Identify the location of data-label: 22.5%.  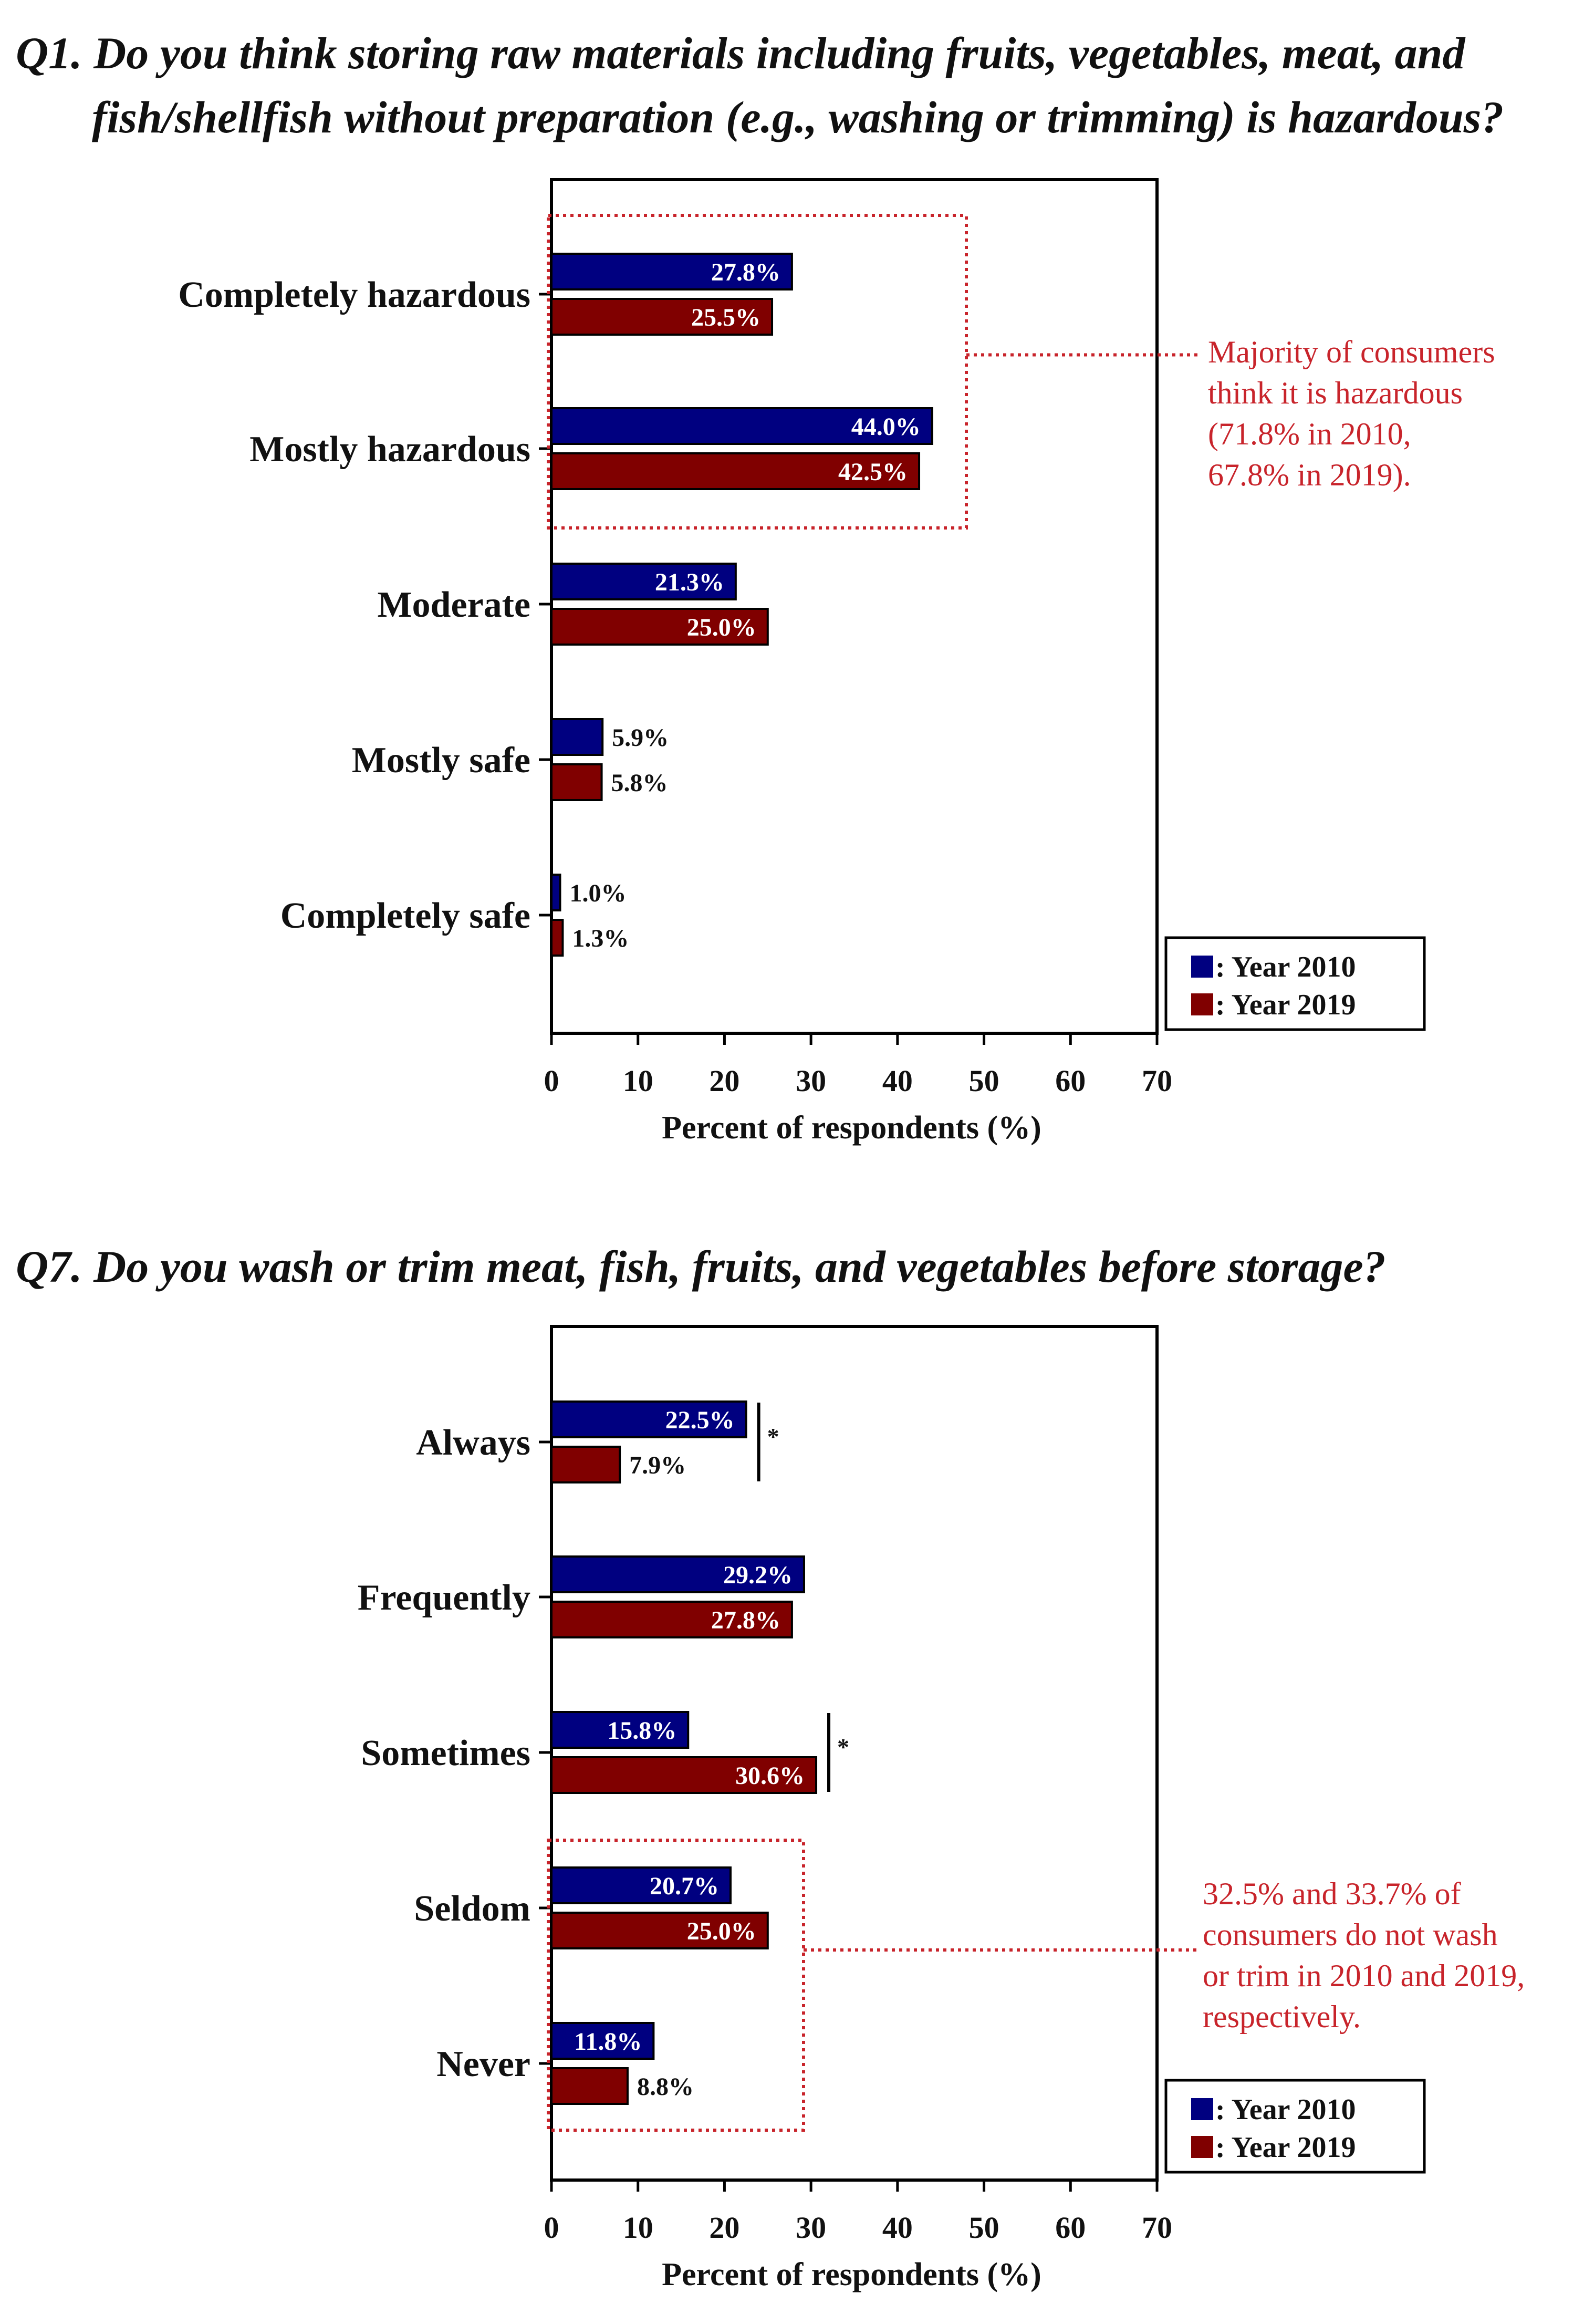
(700, 1420).